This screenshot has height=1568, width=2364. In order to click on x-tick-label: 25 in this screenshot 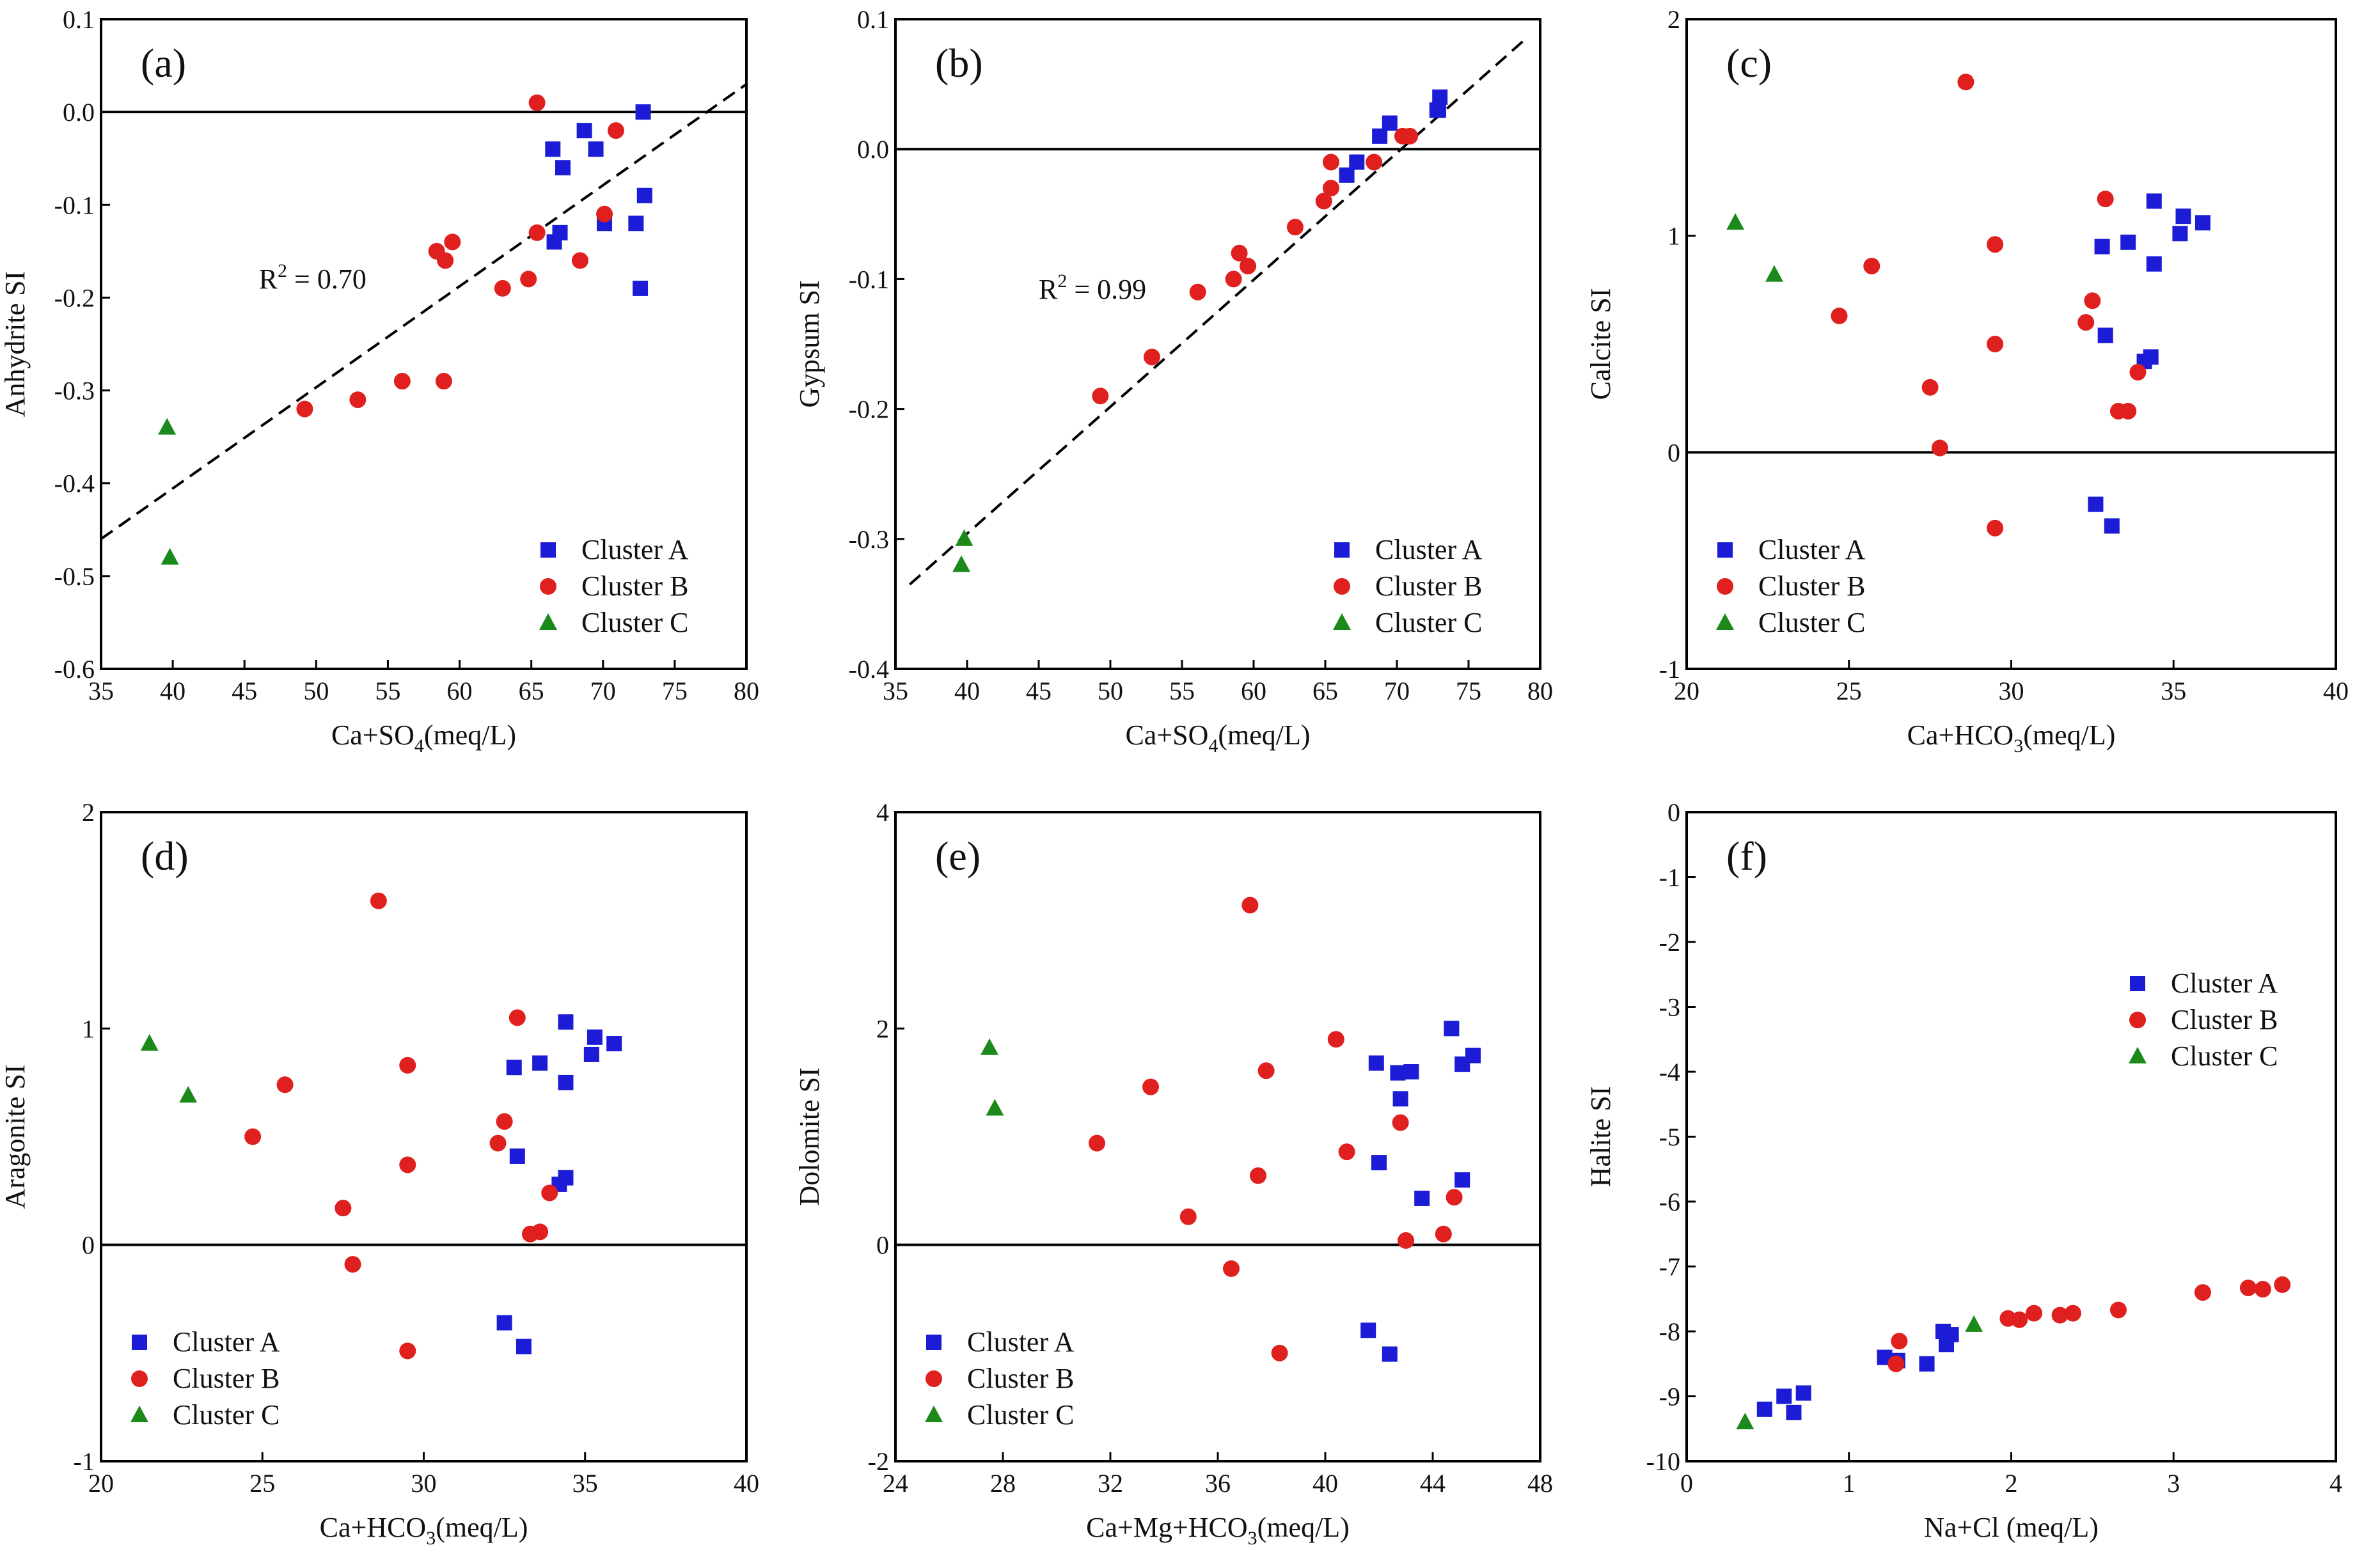, I will do `click(262, 1483)`.